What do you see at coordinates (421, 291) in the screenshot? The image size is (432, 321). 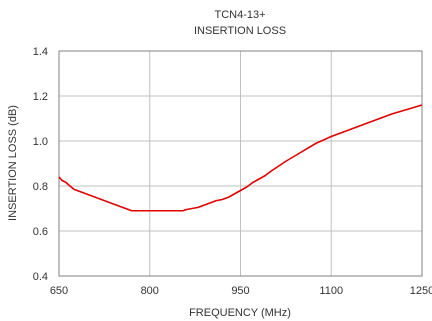 I see `x-tick-label: 1250` at bounding box center [421, 291].